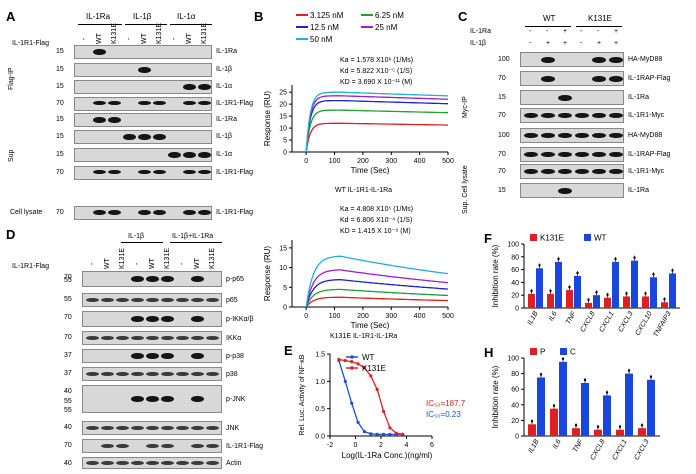 This screenshot has height=474, width=696. I want to click on kinetics-KD: KD = 3.690 X 10⁻¹¹ (M), so click(376, 82).